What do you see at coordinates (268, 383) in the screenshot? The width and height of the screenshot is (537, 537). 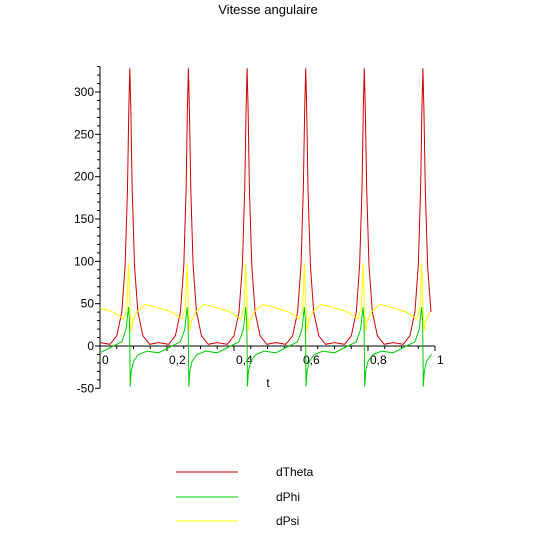 I see `x-axis-label: t` at bounding box center [268, 383].